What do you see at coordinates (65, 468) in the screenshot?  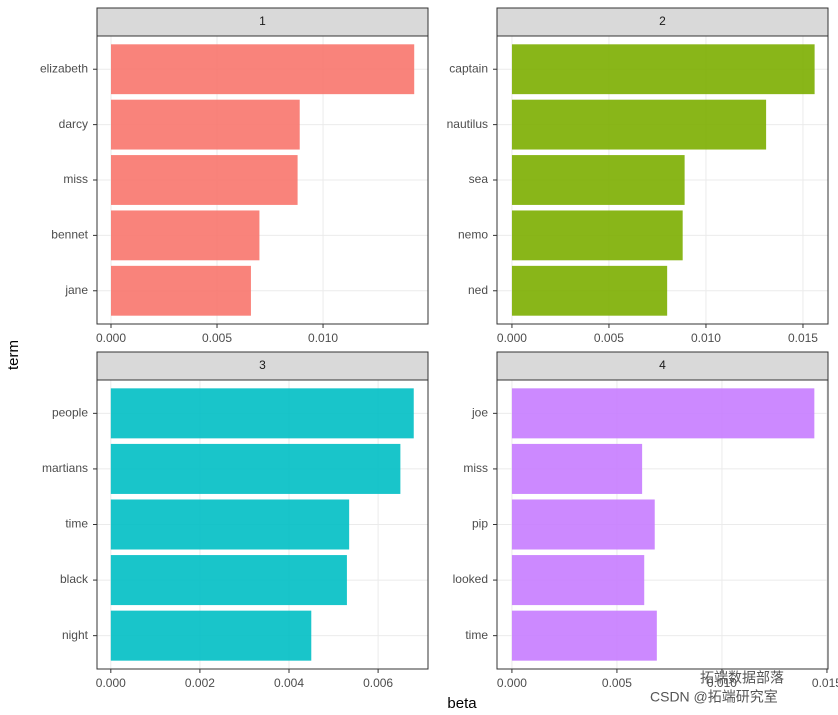 I see `y-tick-label: martians` at bounding box center [65, 468].